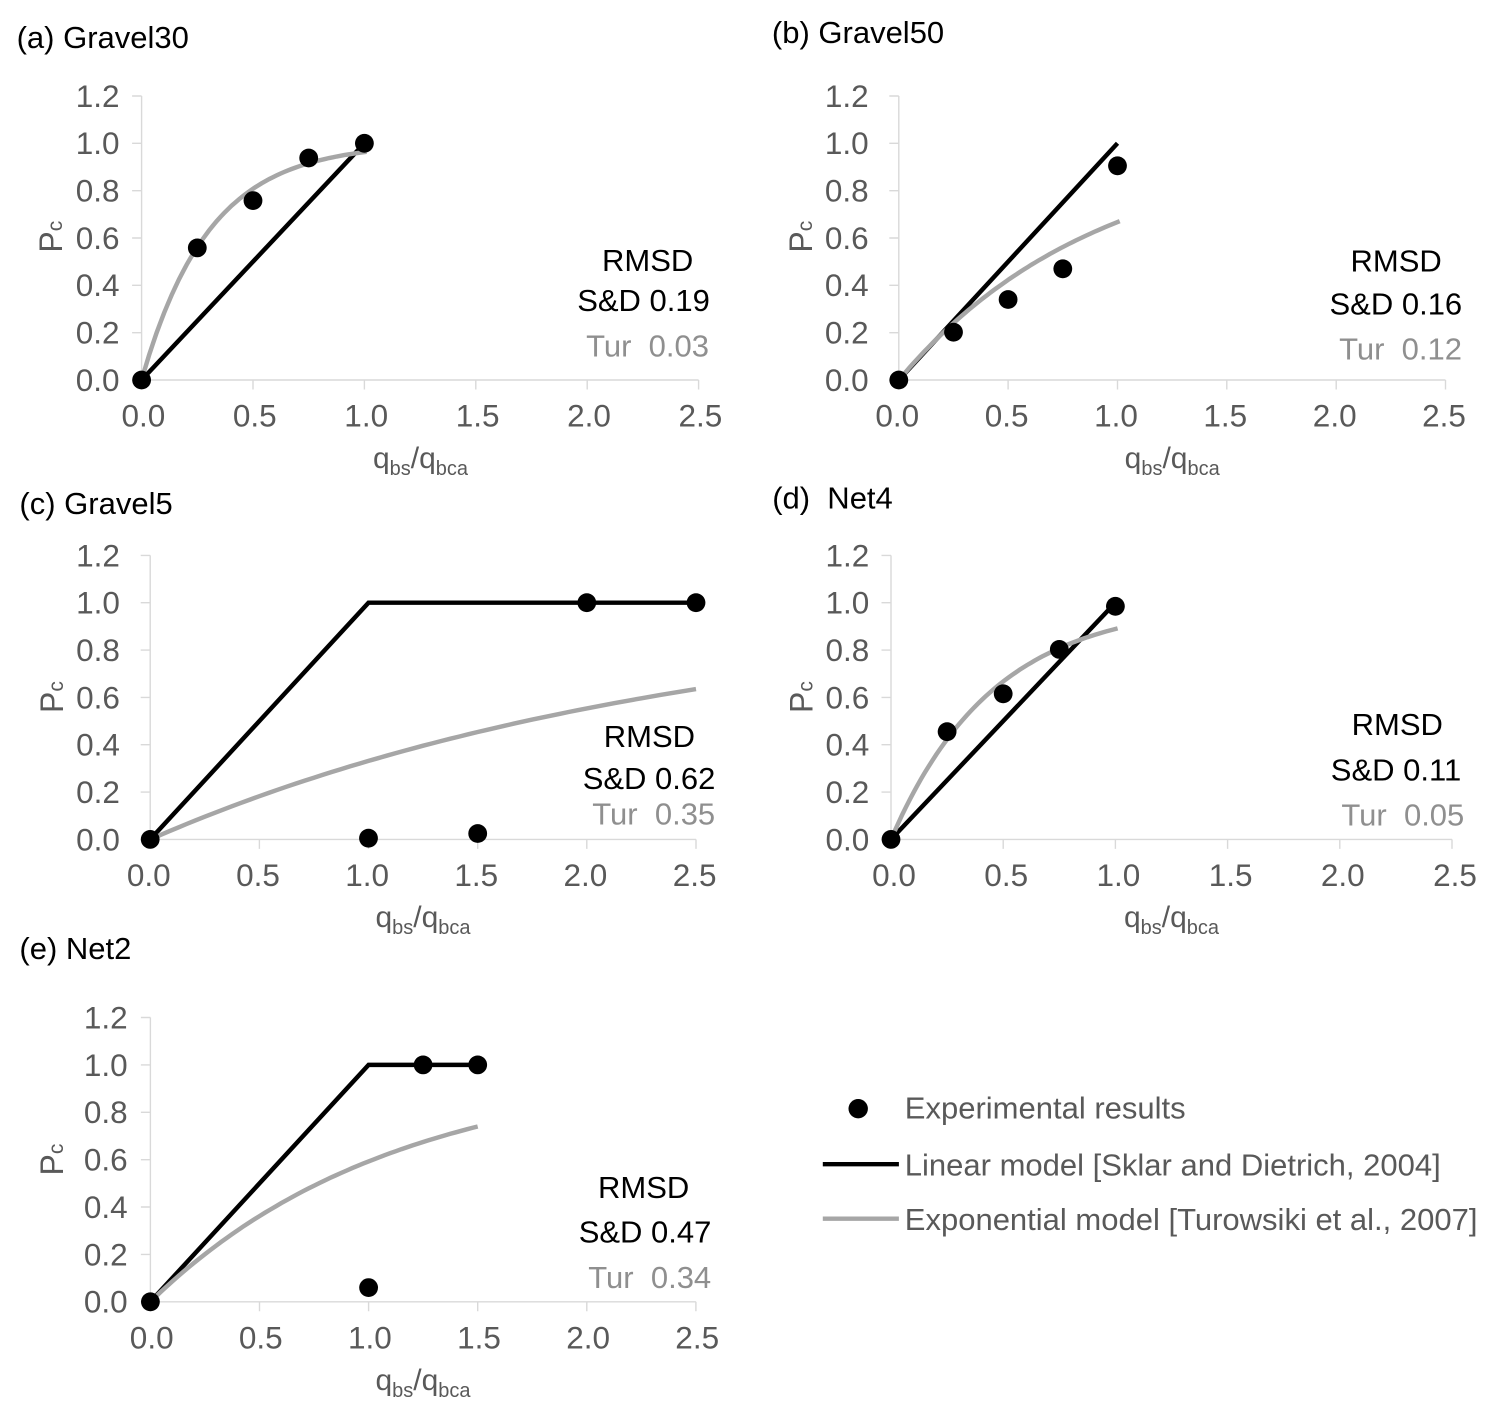 The image size is (1493, 1424). What do you see at coordinates (1045, 1108) in the screenshot?
I see `svg-text: Experimental results` at bounding box center [1045, 1108].